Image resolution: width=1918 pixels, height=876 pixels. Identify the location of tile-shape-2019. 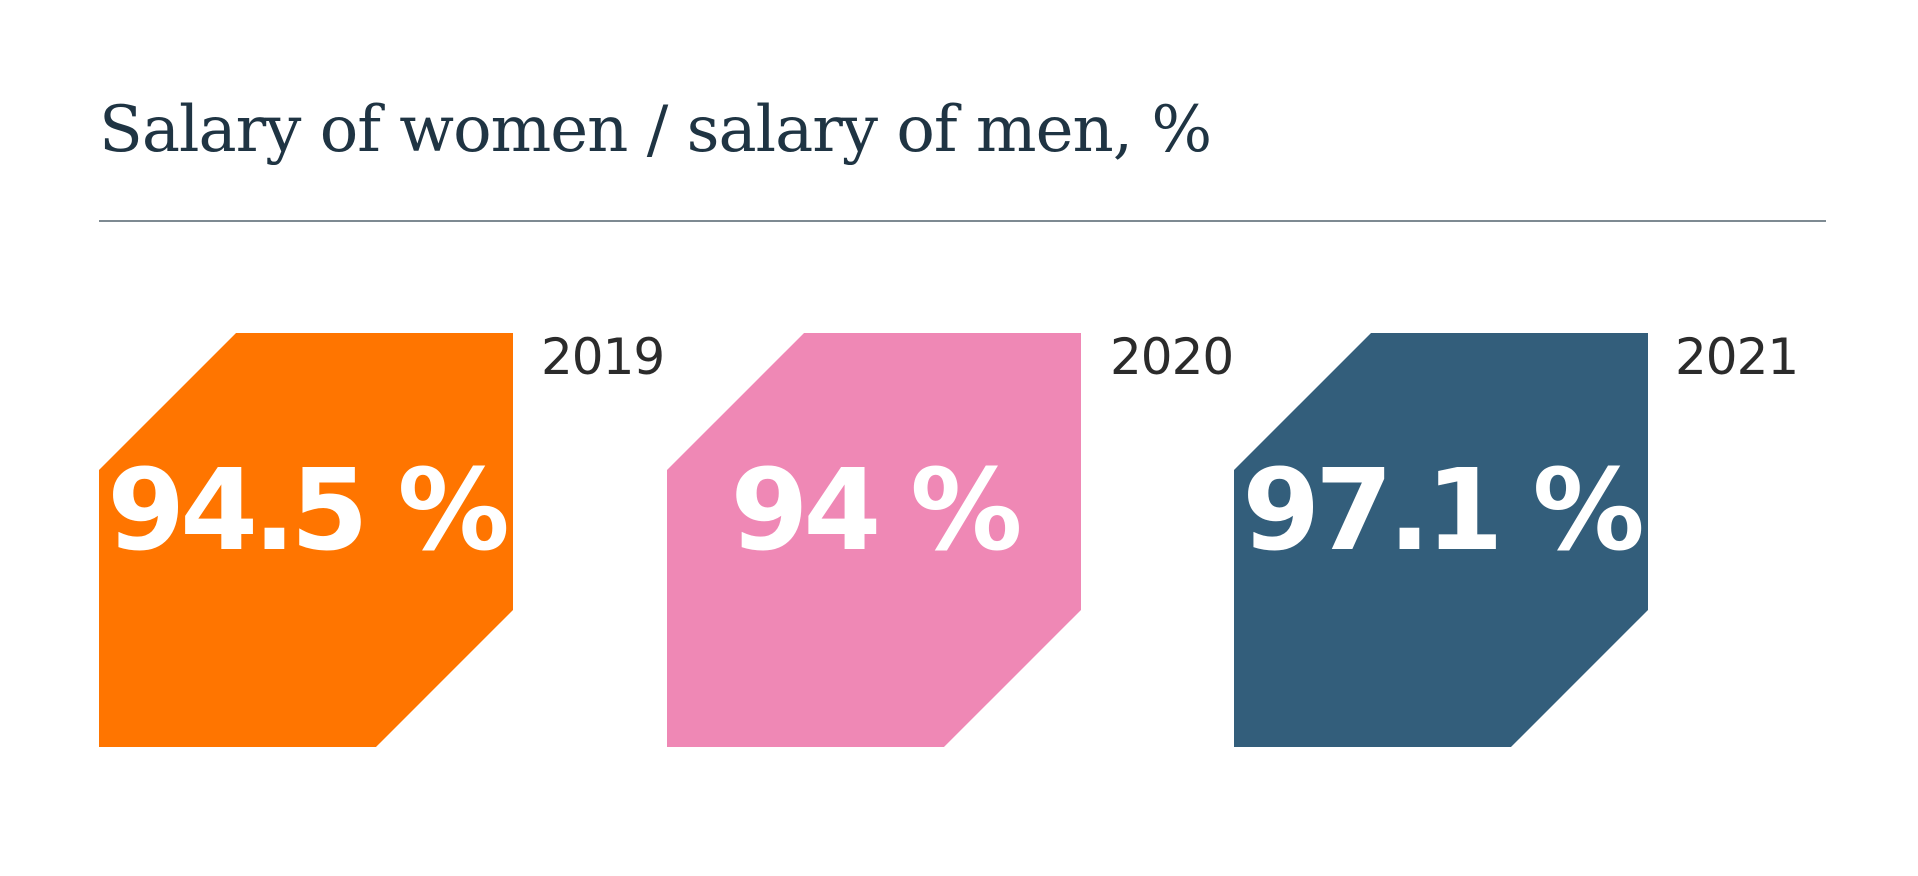
(306, 540).